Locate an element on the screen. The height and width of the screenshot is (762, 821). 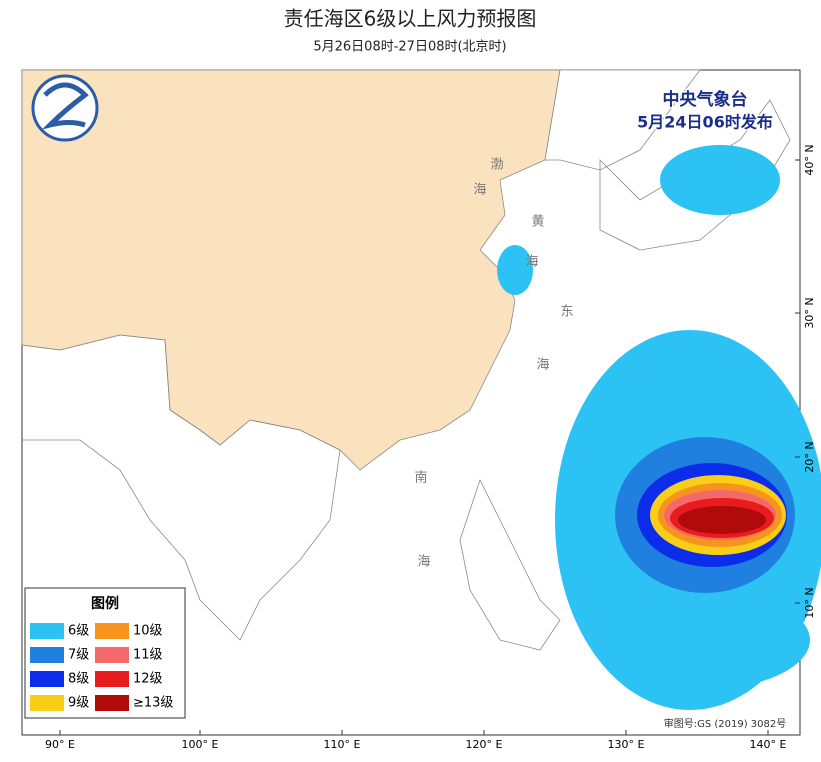
lon-label: 120° E is located at coordinates (484, 744).